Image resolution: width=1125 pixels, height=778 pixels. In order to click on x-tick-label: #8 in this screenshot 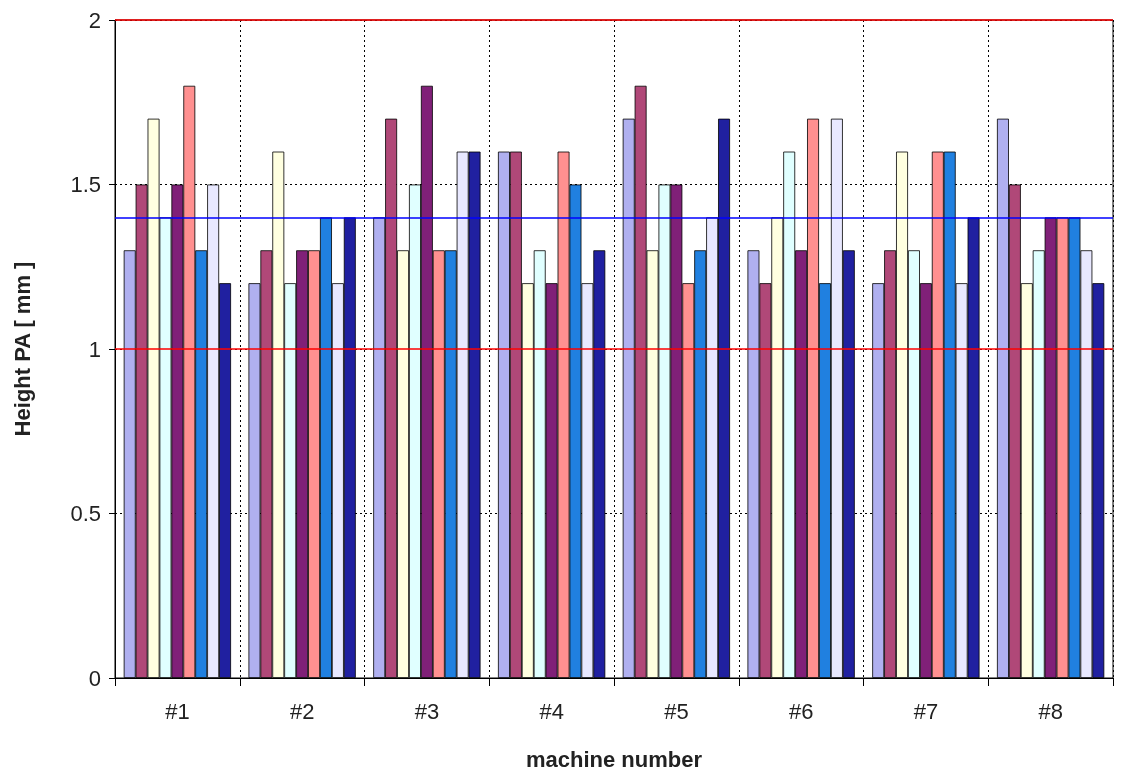, I will do `click(1050, 711)`.